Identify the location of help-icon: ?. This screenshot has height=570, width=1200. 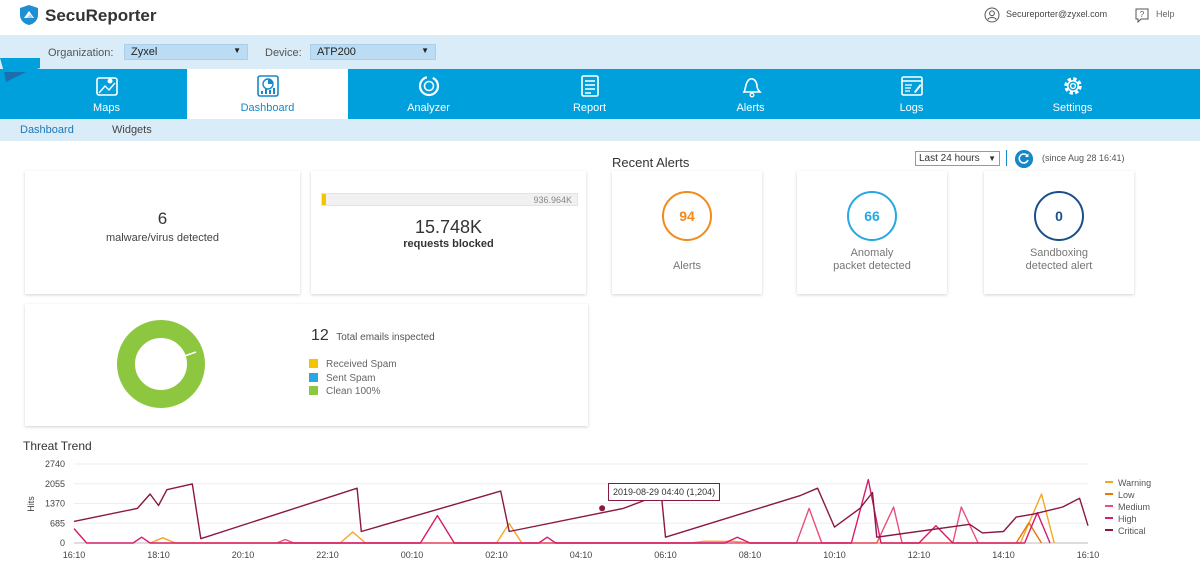
(1142, 15).